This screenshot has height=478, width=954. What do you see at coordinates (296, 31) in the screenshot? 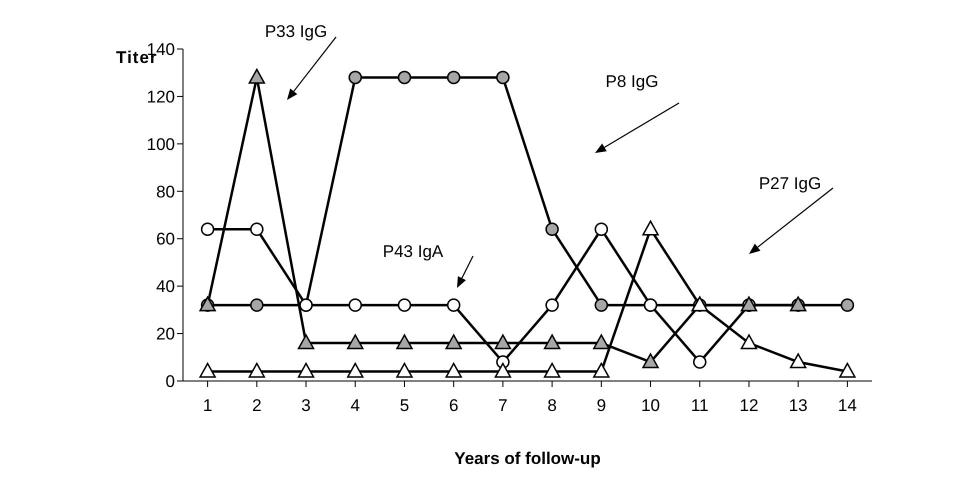
I see `text: P33 IgG` at bounding box center [296, 31].